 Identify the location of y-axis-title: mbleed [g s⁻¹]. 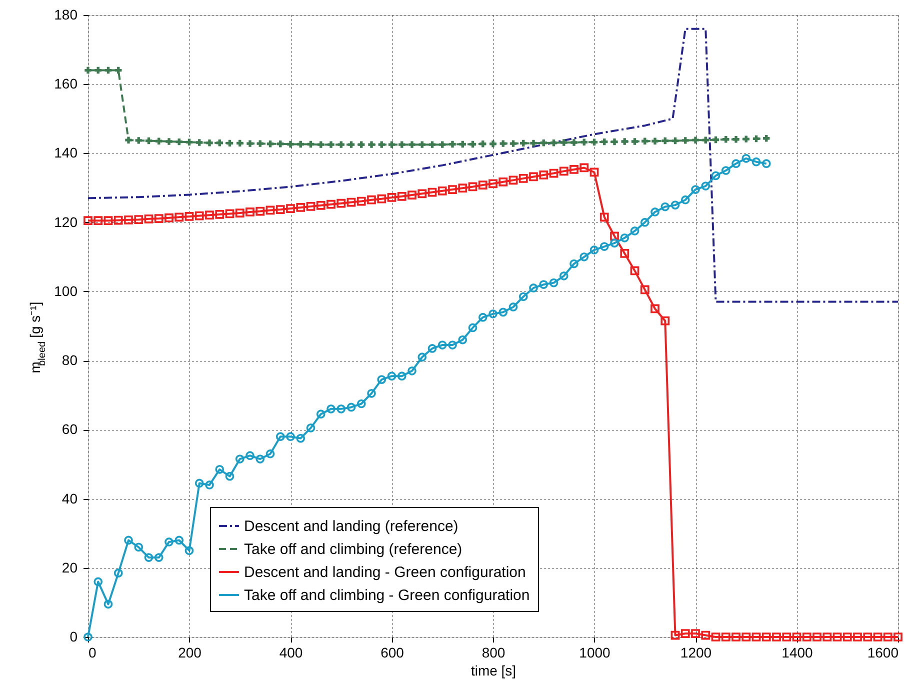
(37, 338).